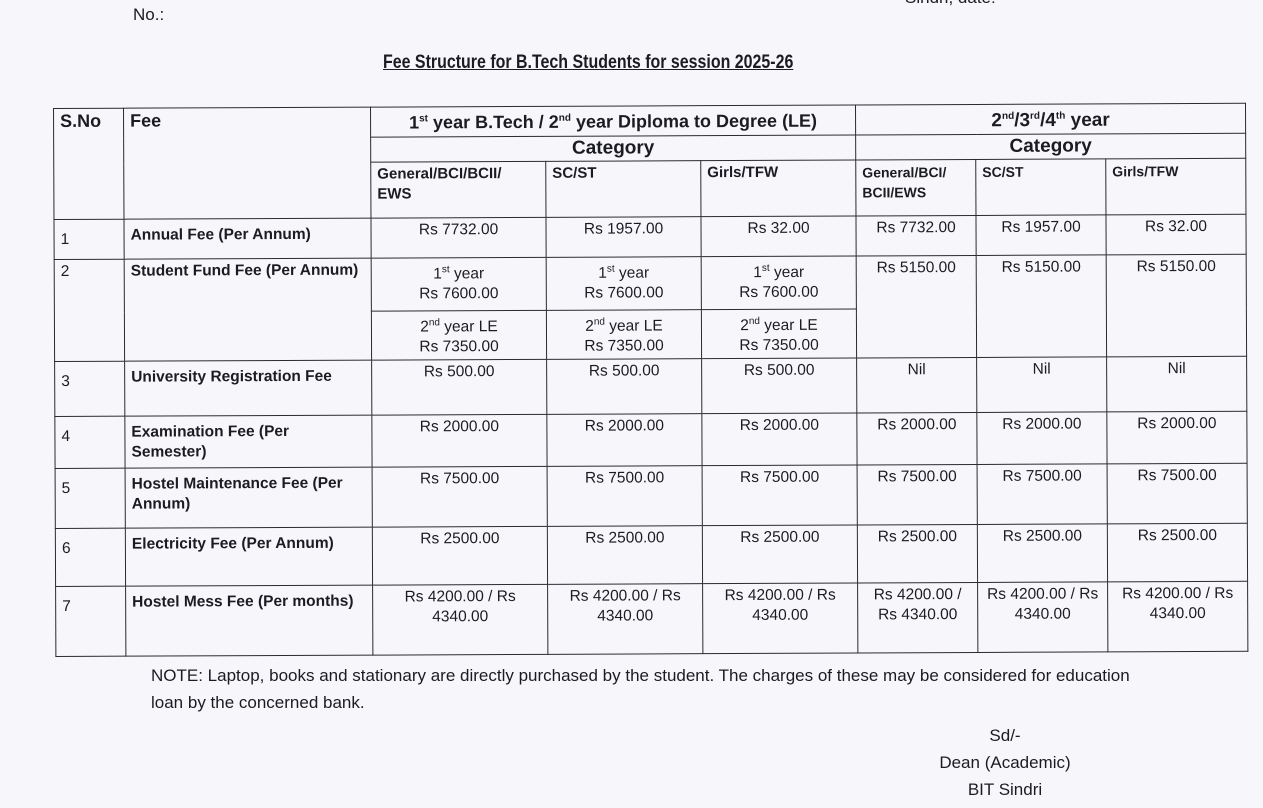 This screenshot has height=808, width=1263. I want to click on serial-number: 4, so click(90, 442).